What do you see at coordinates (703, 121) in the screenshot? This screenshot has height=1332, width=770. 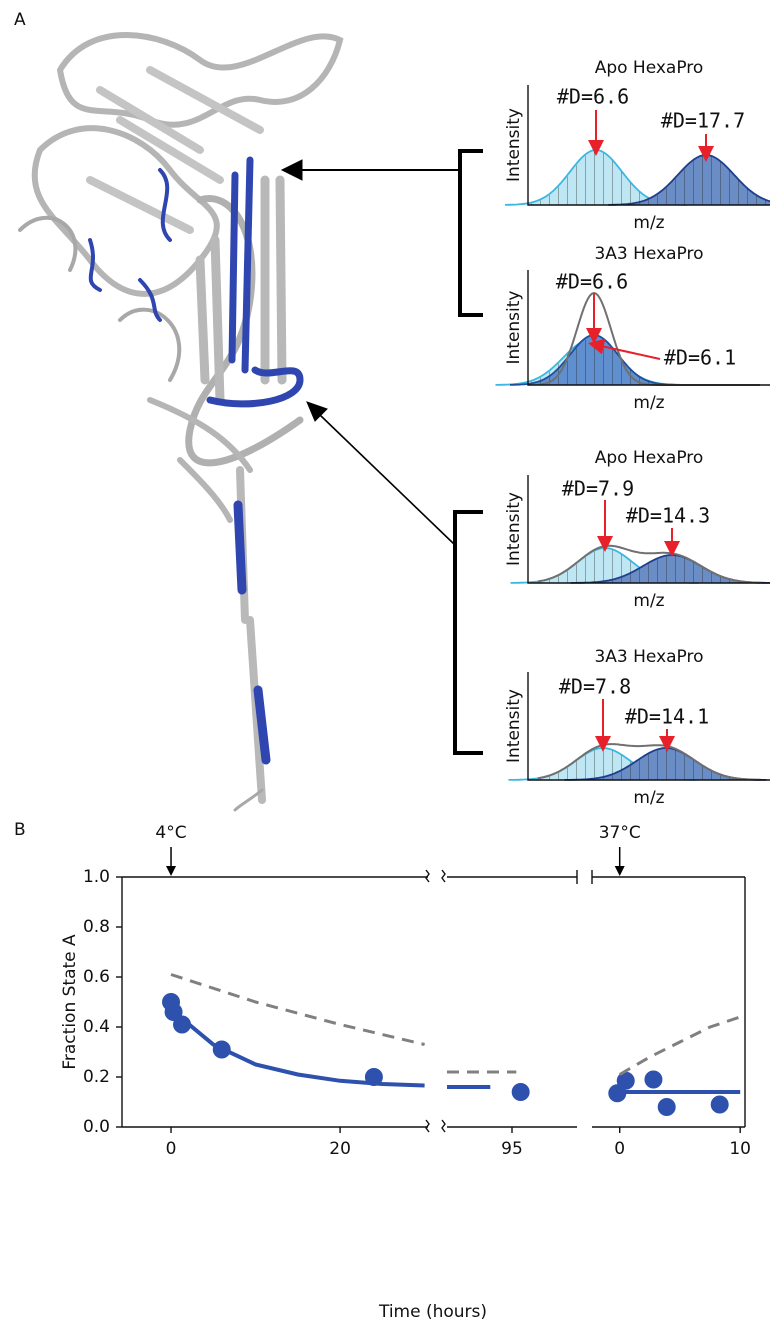 I see `peak-label: #D=17.7` at bounding box center [703, 121].